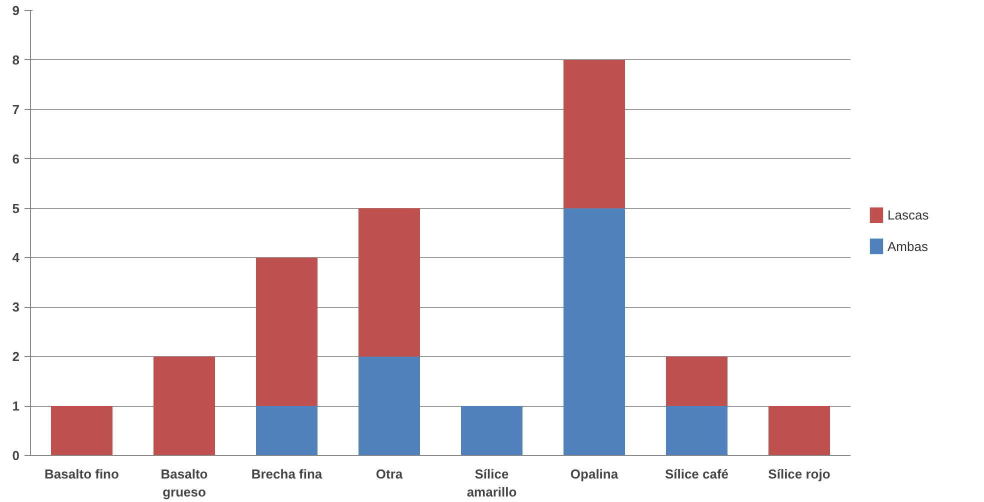 Image resolution: width=984 pixels, height=502 pixels. I want to click on y-tick-label: 7, so click(16, 109).